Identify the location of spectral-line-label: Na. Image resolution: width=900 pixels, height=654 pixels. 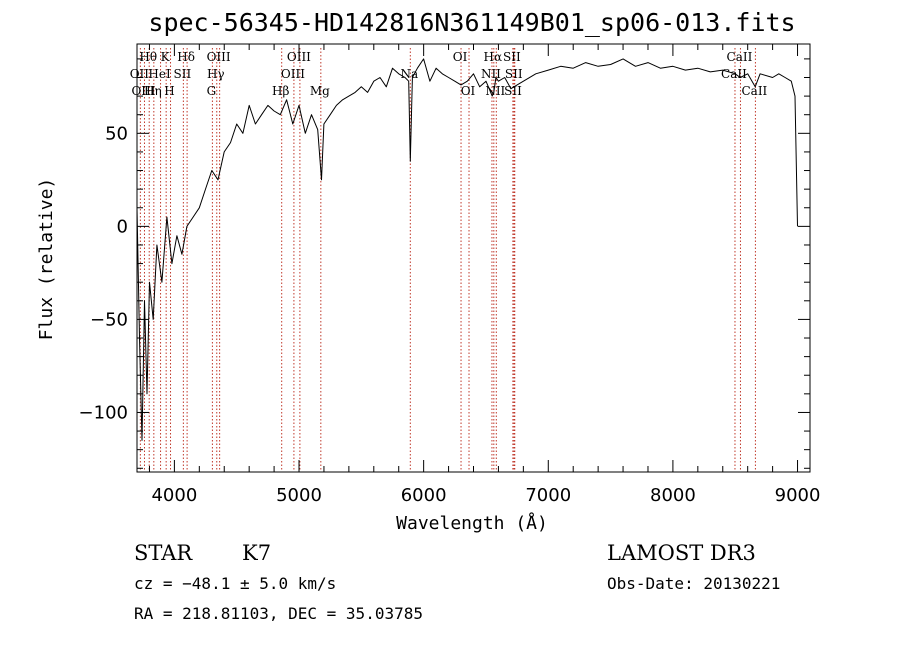
(409, 74).